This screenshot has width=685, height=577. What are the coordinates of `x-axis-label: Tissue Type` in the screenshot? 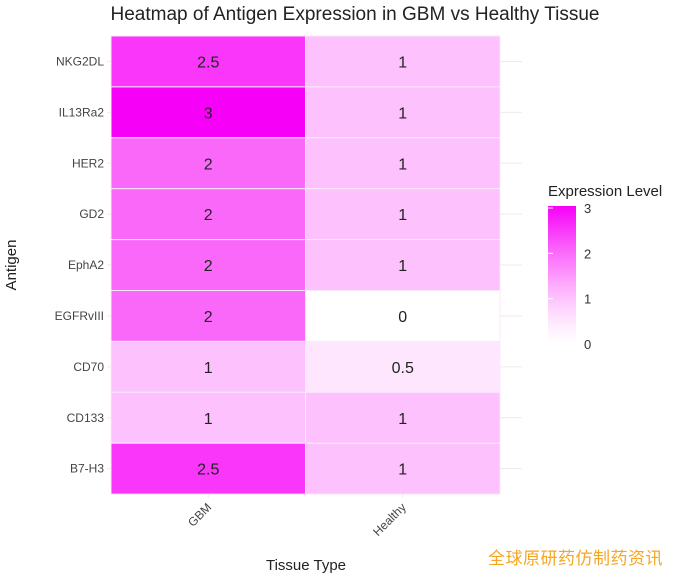 It's located at (306, 565).